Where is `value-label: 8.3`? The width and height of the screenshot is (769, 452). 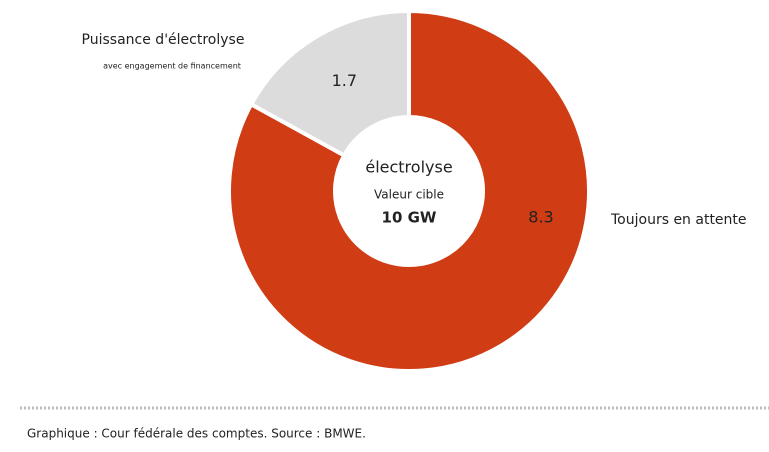
value-label: 8.3 is located at coordinates (540, 217).